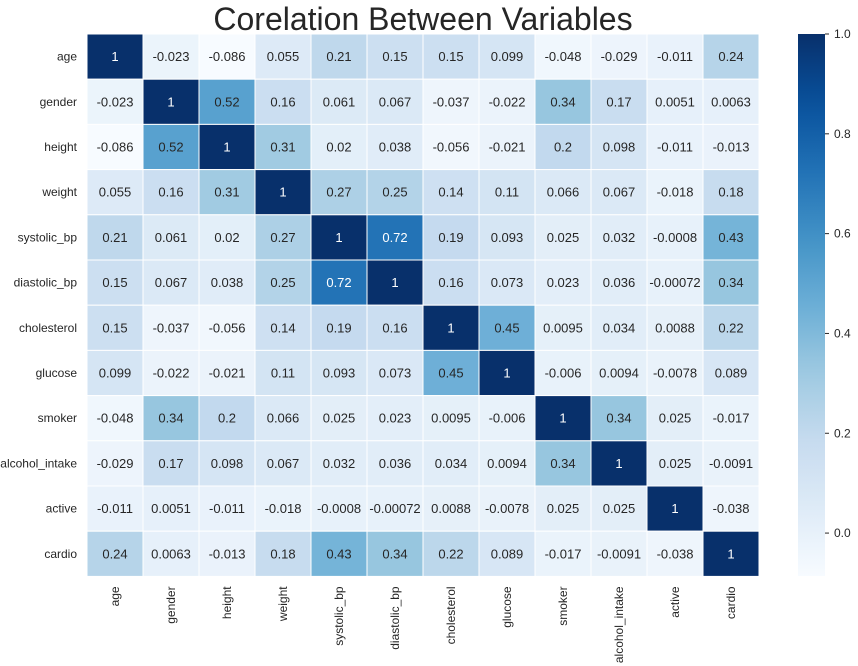  Describe the element at coordinates (730, 56) in the screenshot. I see `cell-value-label: 0.24` at that location.